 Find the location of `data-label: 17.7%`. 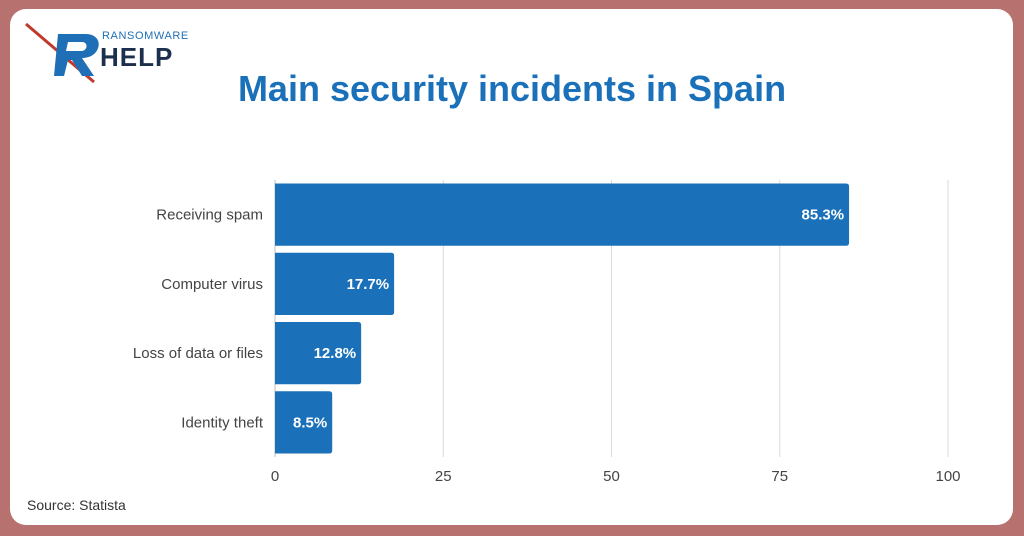

data-label: 17.7% is located at coordinates (368, 284).